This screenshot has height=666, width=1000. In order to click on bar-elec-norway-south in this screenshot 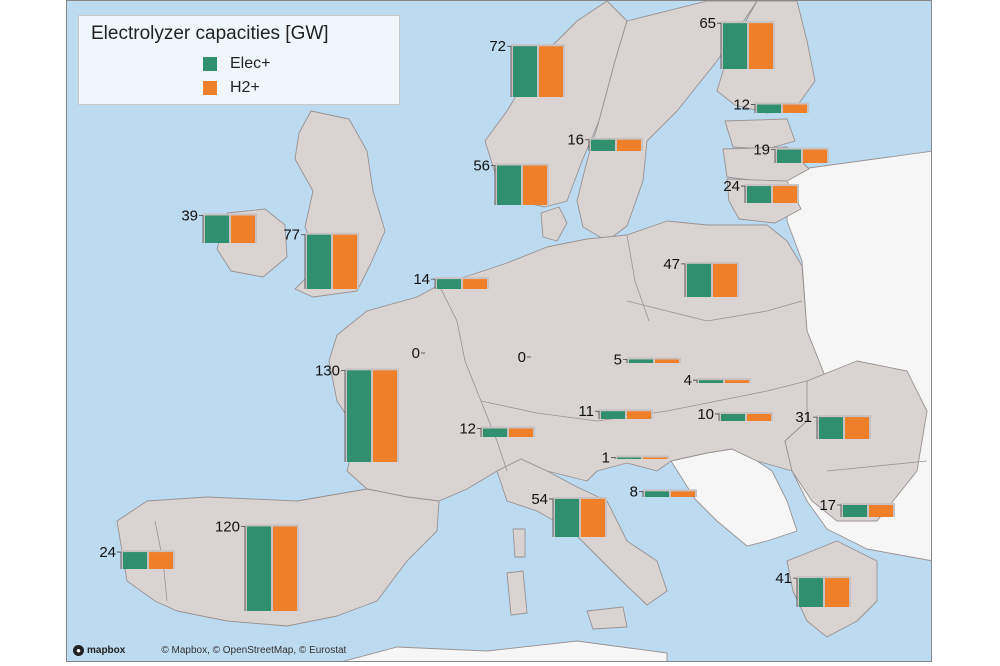, I will do `click(509, 185)`.